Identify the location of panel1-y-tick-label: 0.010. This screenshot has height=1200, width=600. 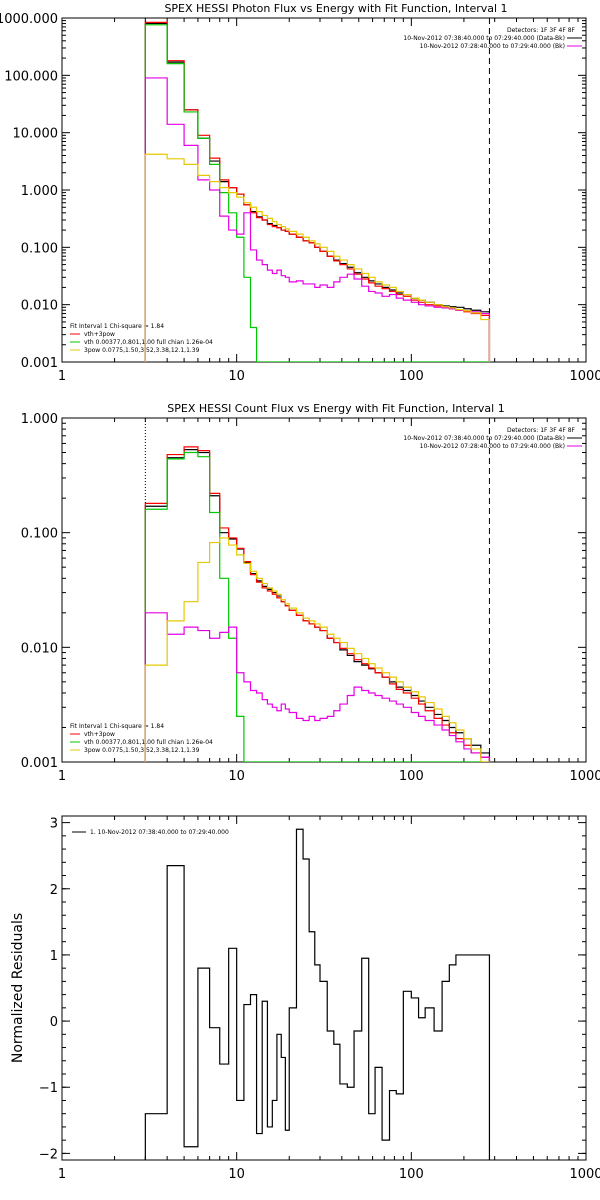
(39, 306).